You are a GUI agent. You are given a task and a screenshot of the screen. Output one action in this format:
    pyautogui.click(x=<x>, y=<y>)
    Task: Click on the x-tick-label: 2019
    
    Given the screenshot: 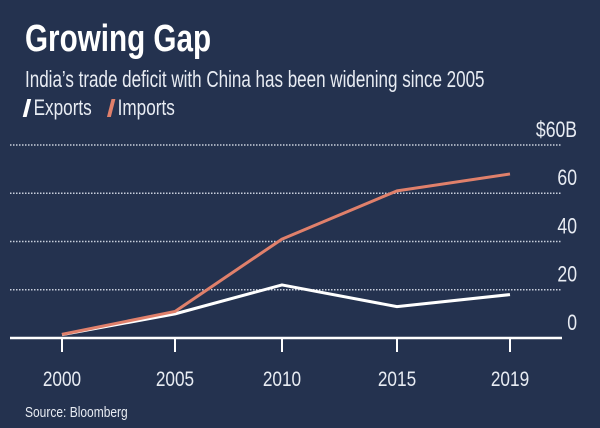 What is the action you would take?
    pyautogui.click(x=510, y=380)
    